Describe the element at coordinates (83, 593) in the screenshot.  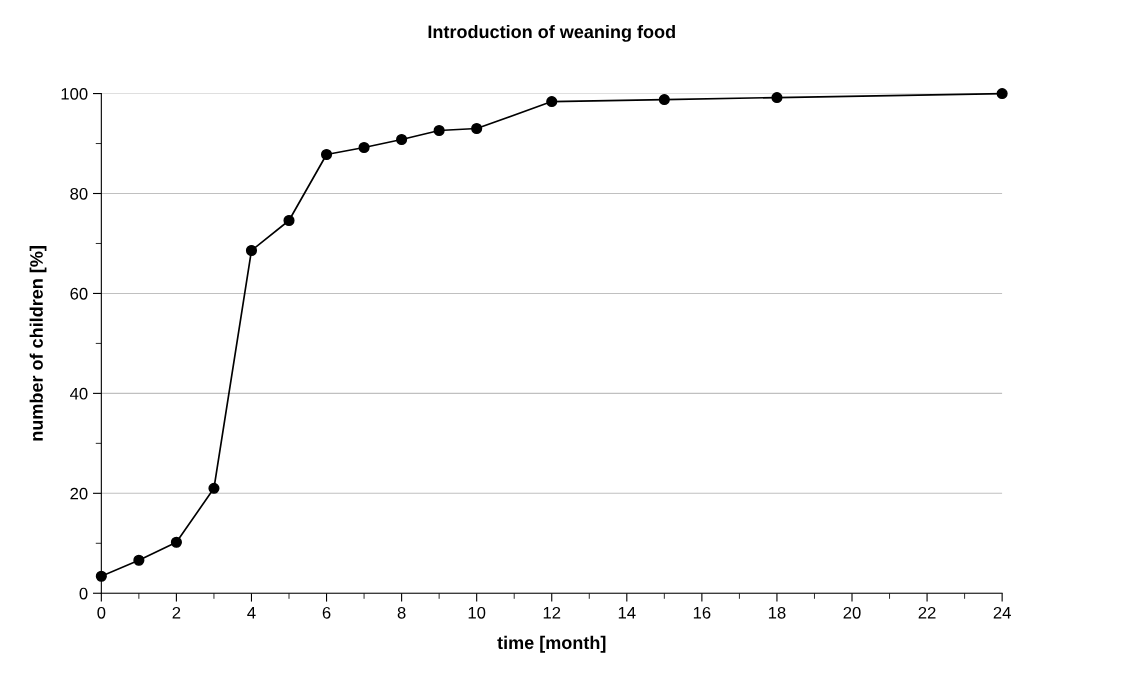
I see `y-tick-label: 0` at that location.